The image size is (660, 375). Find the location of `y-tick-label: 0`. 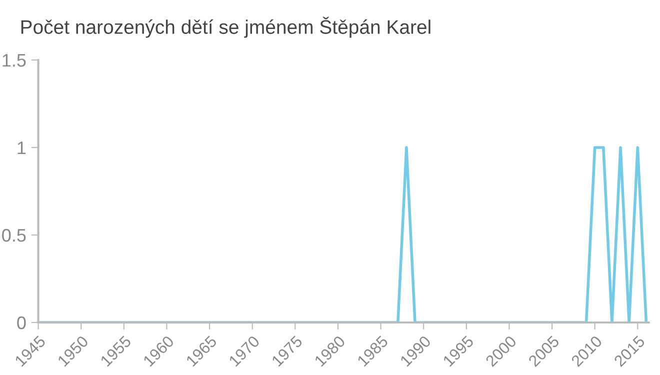

y-tick-label: 0 is located at coordinates (21, 323).